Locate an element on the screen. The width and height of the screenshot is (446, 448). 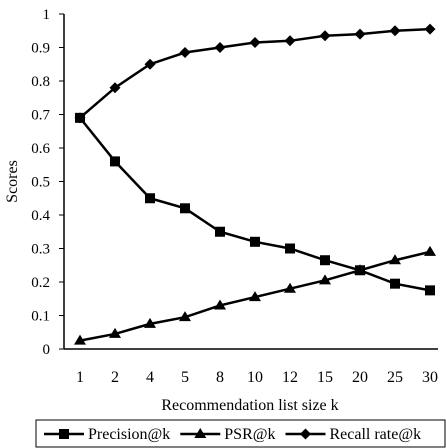
x-tick-label: 15 is located at coordinates (325, 377).